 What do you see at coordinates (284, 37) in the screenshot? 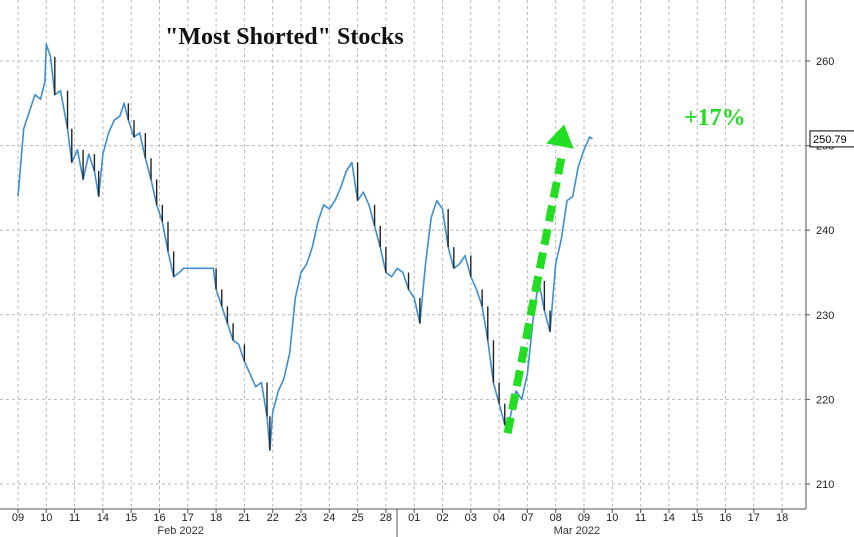
I see `chart-title: "Most Shorted" Stocks` at bounding box center [284, 37].